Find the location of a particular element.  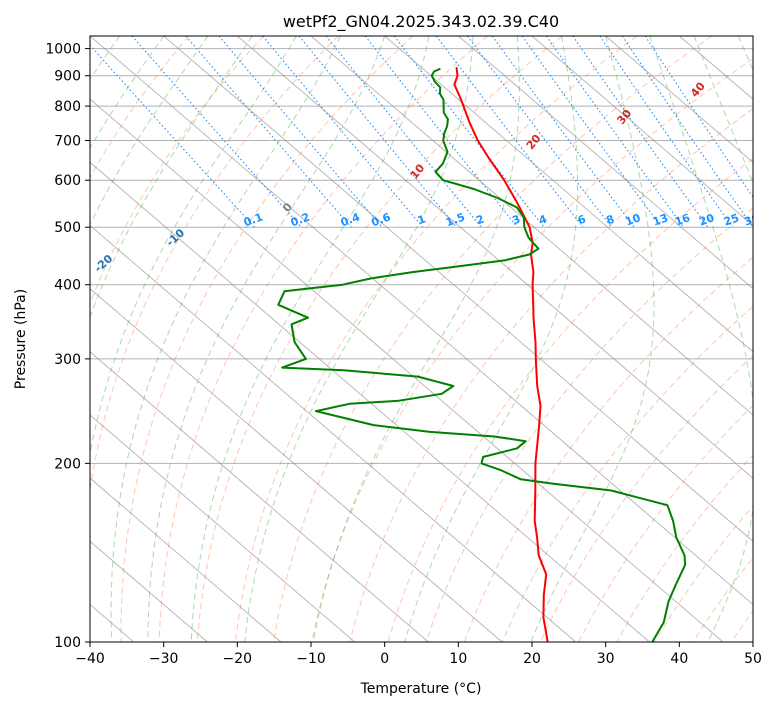

x-tick-label: −30 is located at coordinates (164, 659).